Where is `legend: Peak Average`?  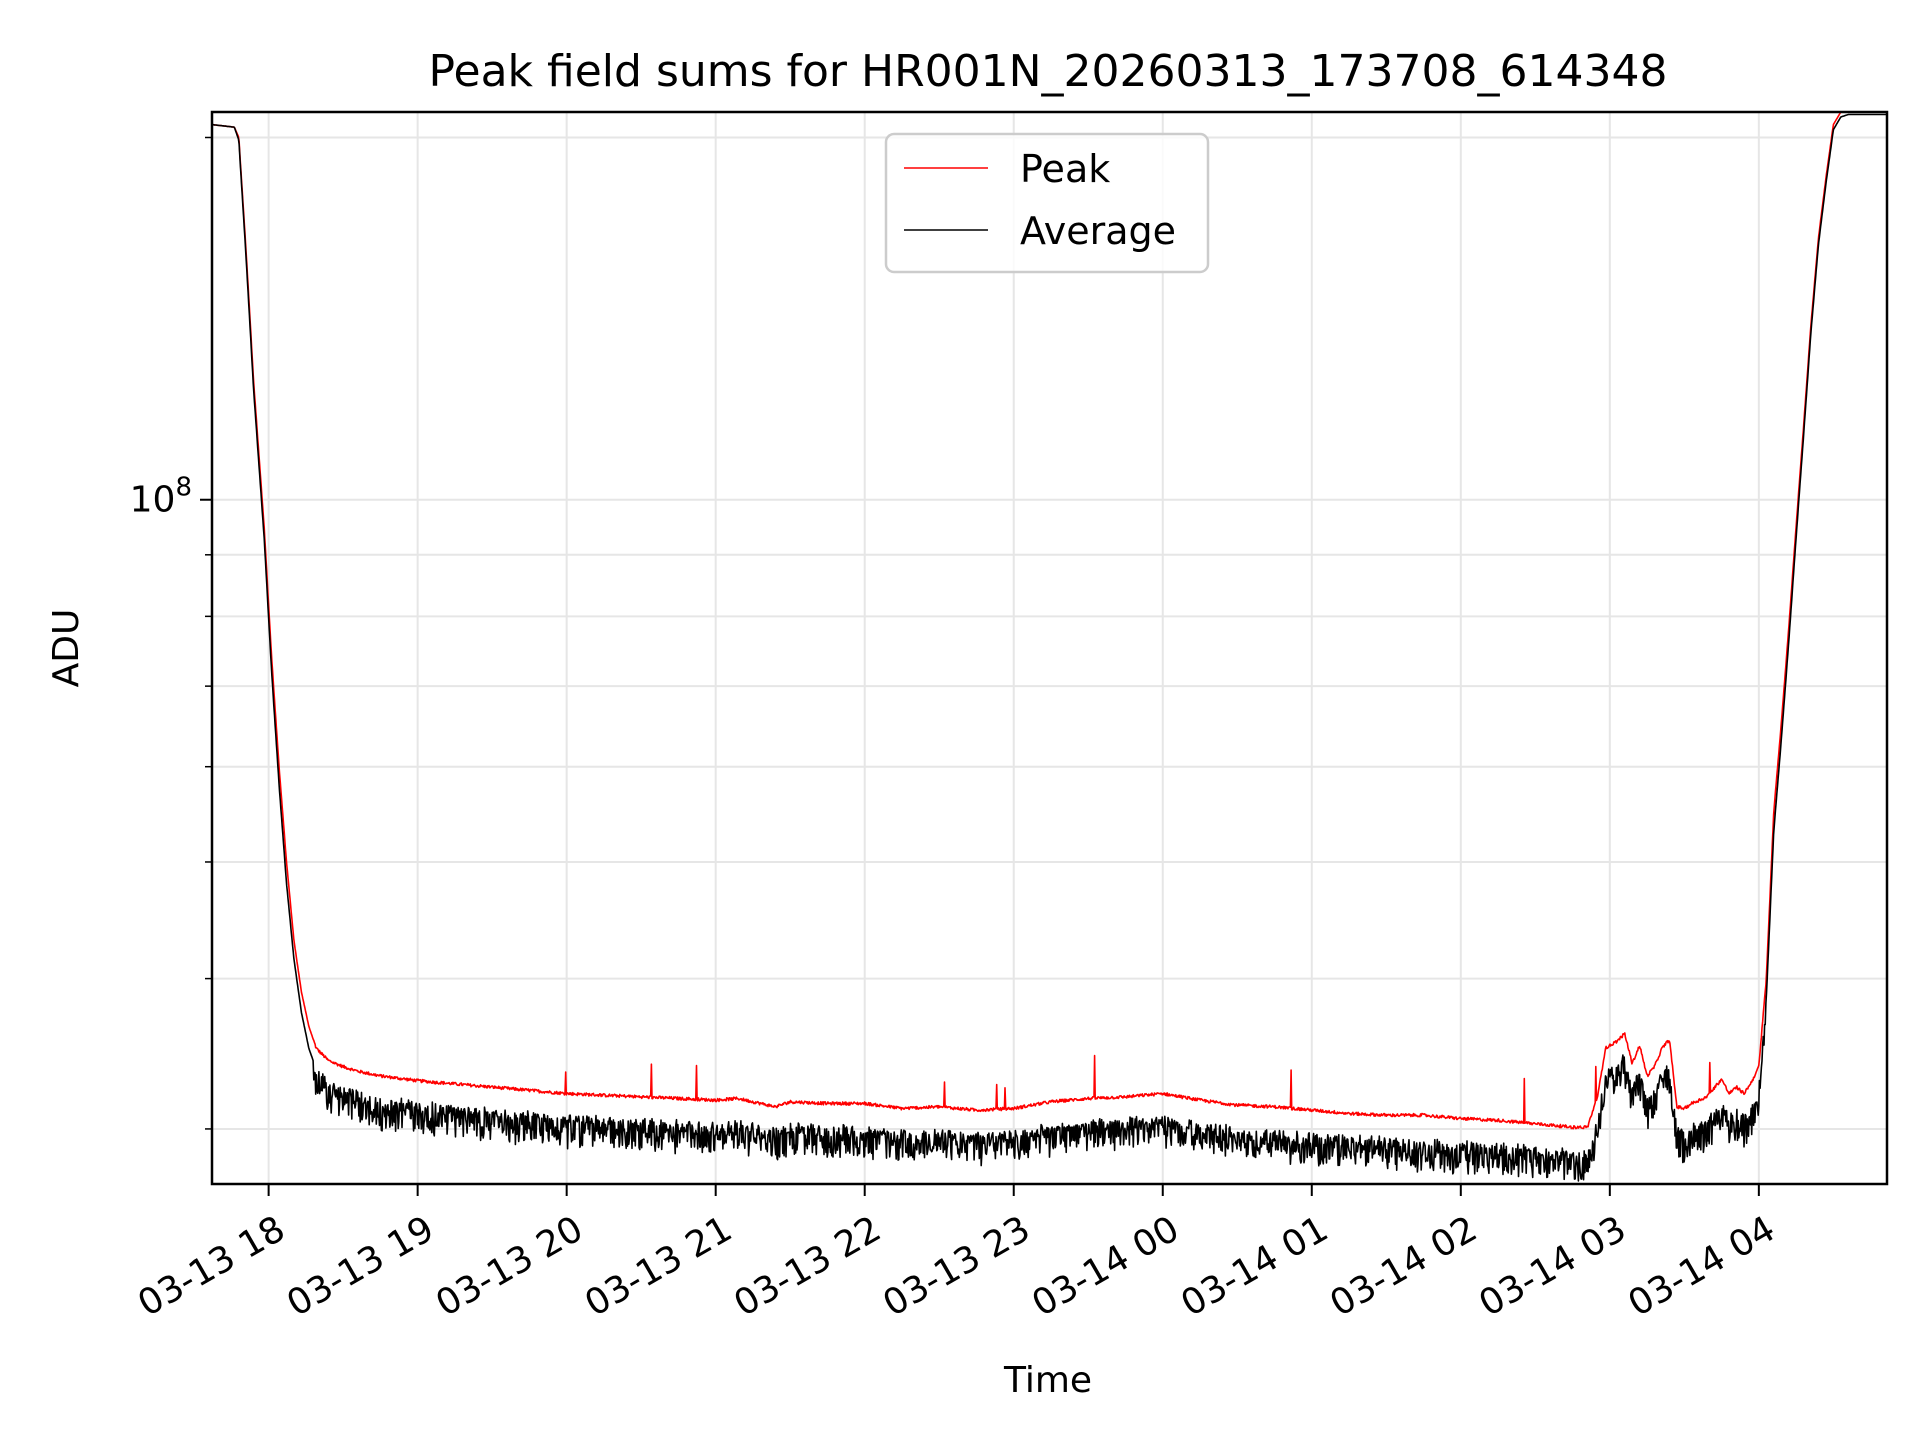
legend: Peak Average is located at coordinates (1047, 203).